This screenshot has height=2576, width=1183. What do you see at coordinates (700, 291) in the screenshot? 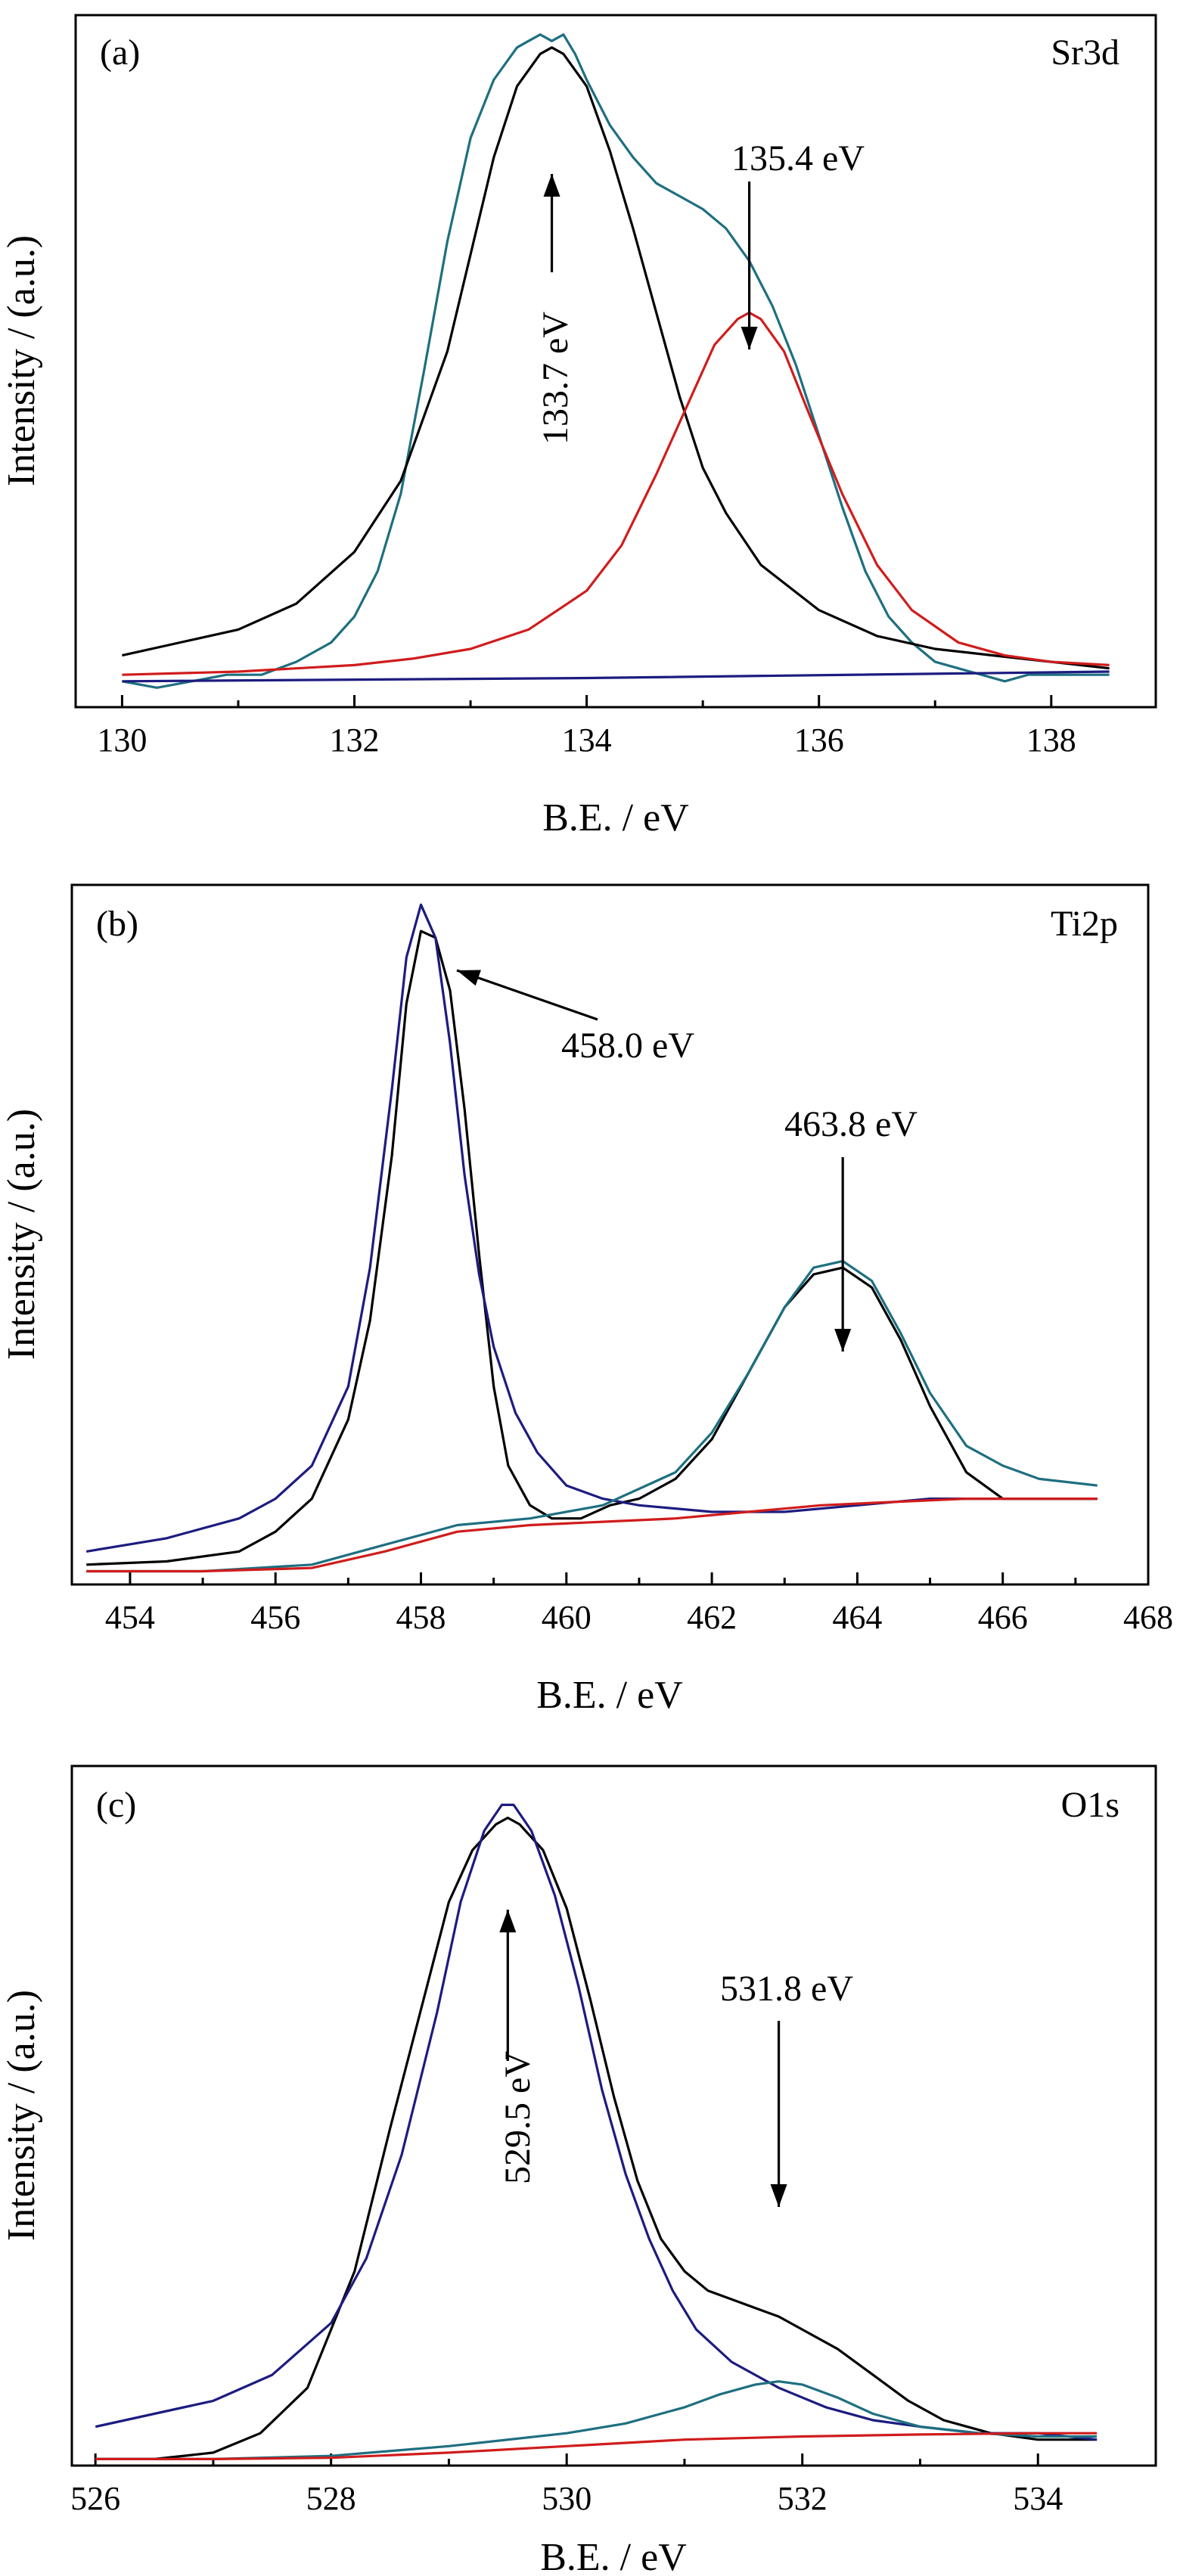
I see `peak-annotations: 133.7 eV 135.4 eV` at bounding box center [700, 291].